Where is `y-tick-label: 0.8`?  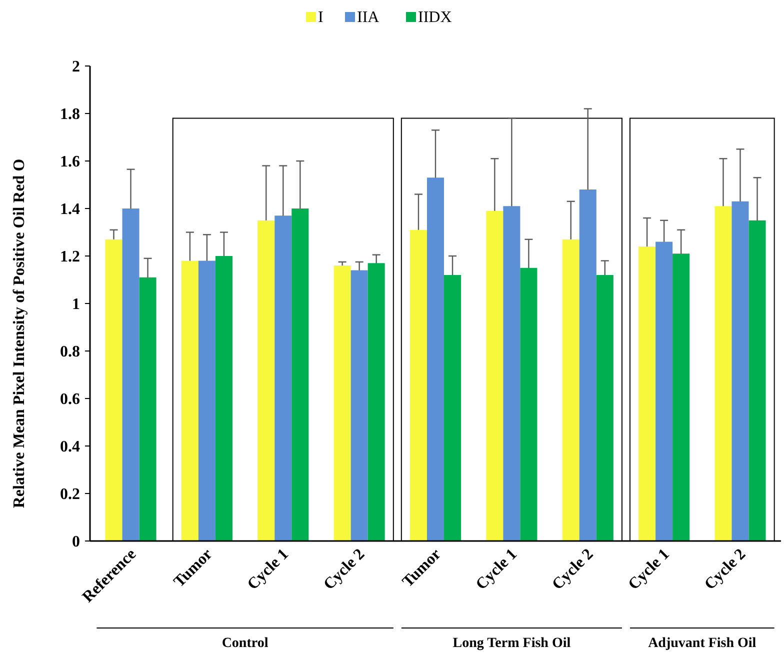 y-tick-label: 0.8 is located at coordinates (70, 352).